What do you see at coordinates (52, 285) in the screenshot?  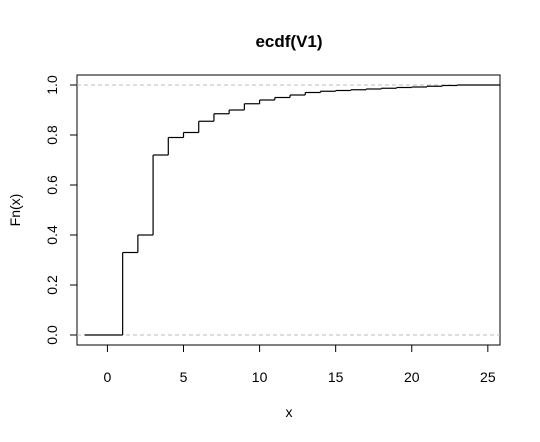 I see `y-tick-label-1: 0.2` at bounding box center [52, 285].